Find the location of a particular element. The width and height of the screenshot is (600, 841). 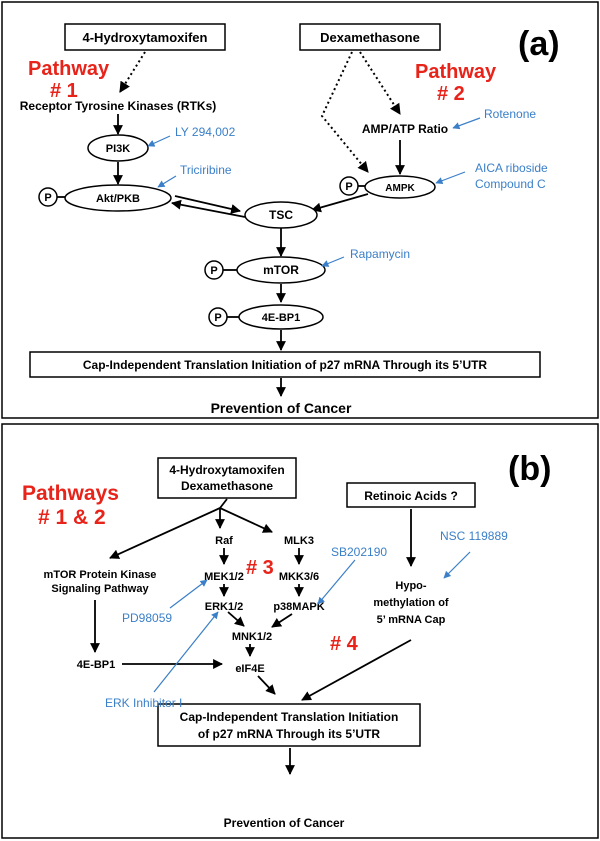

akt-node is located at coordinates (118, 198).